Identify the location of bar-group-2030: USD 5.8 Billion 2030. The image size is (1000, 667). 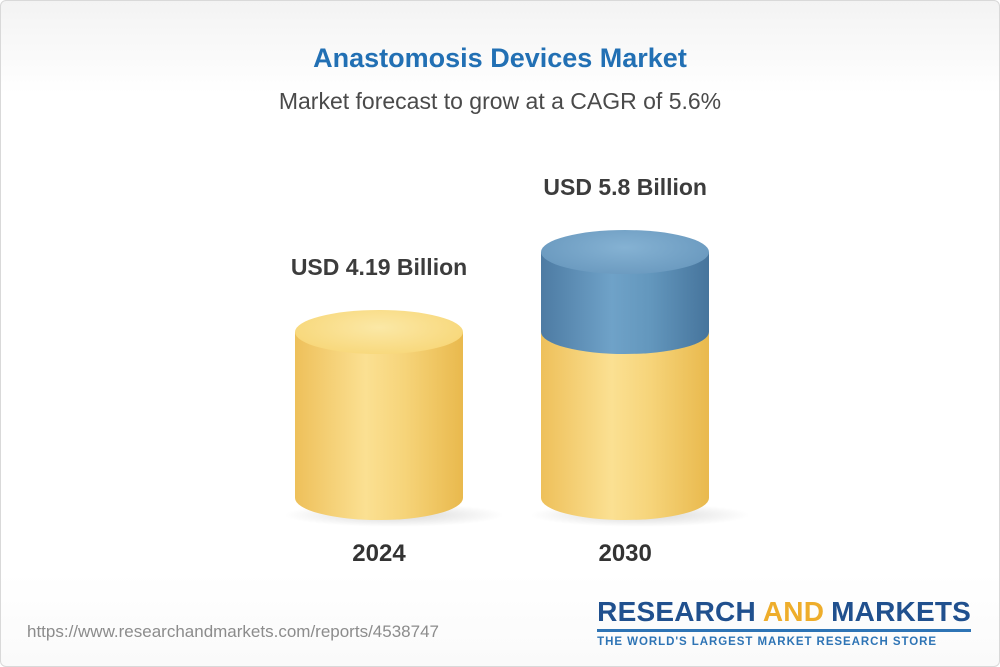
(640, 371).